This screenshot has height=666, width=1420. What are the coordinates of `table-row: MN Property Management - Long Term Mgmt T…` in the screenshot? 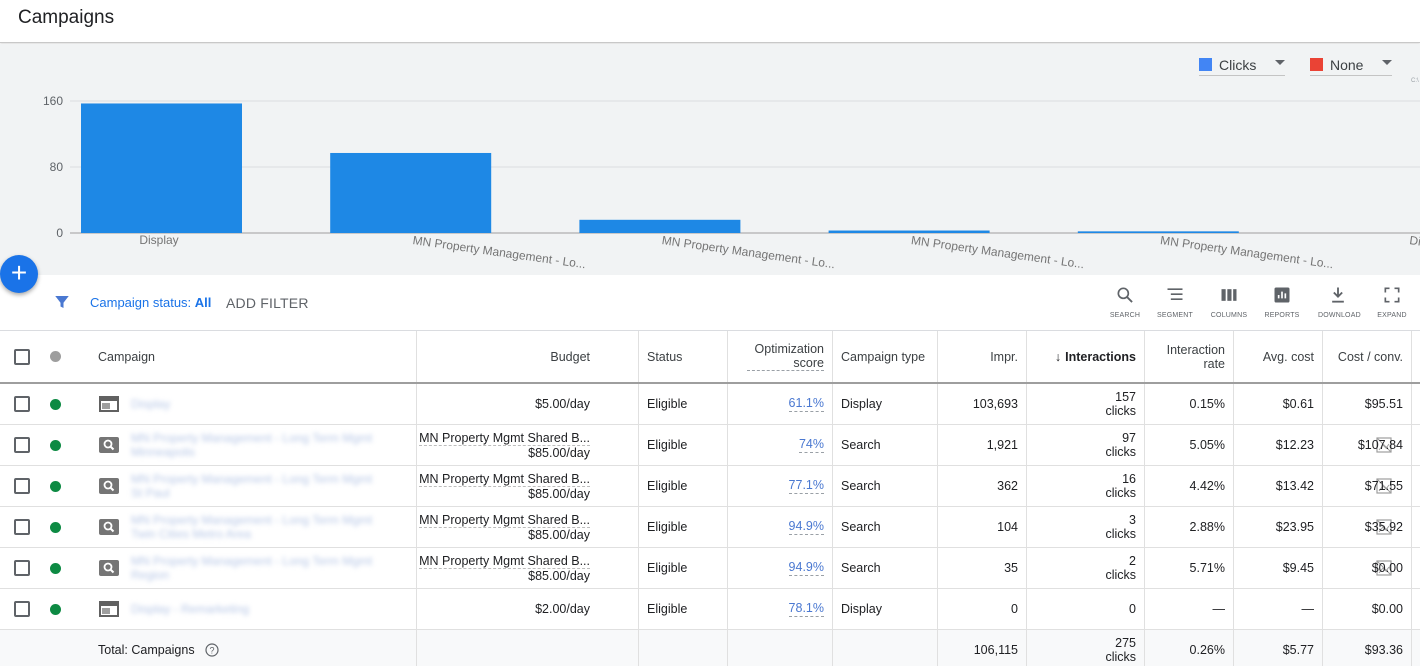 It's located at (710, 527).